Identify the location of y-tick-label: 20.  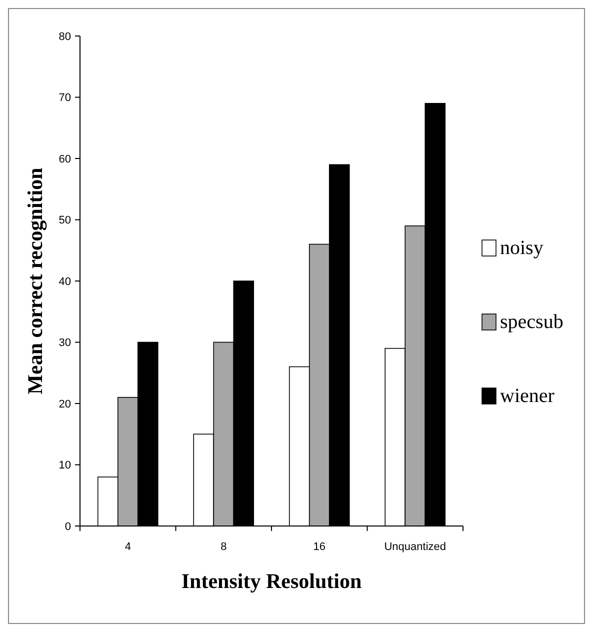
(64, 404).